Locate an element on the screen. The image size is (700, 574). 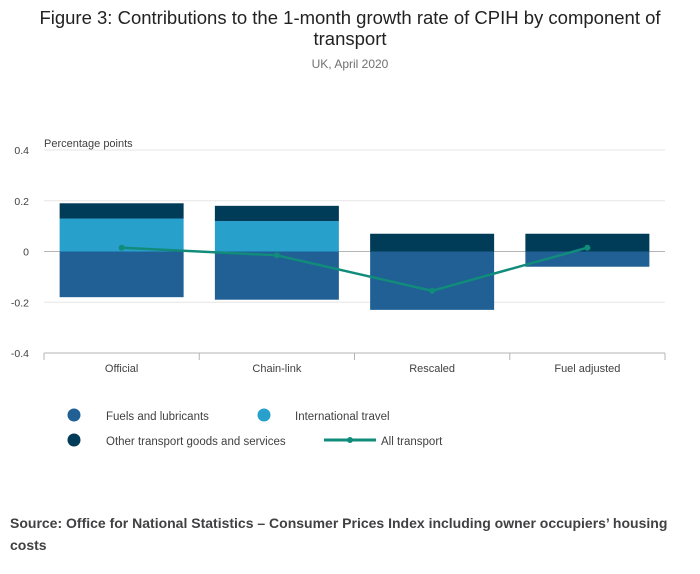
y-tick-label: 0 is located at coordinates (26, 253).